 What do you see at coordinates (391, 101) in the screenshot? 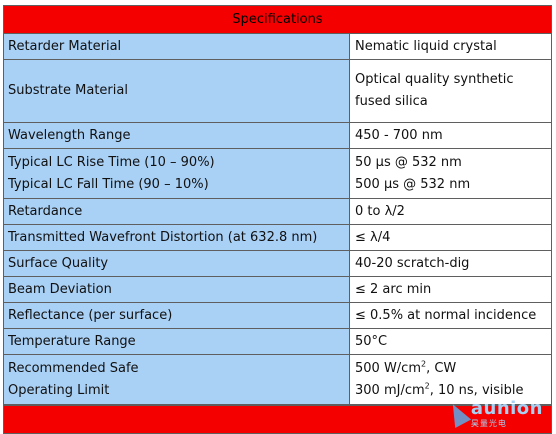
I see `value-text: fused silica` at bounding box center [391, 101].